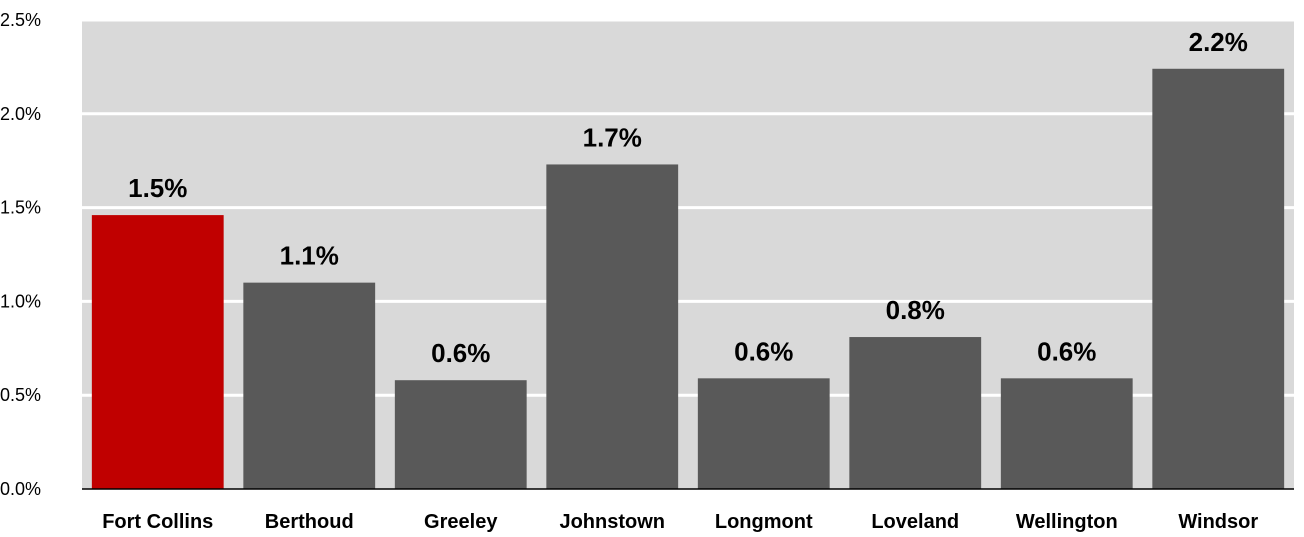  What do you see at coordinates (915, 413) in the screenshot?
I see `bar-loveland` at bounding box center [915, 413].